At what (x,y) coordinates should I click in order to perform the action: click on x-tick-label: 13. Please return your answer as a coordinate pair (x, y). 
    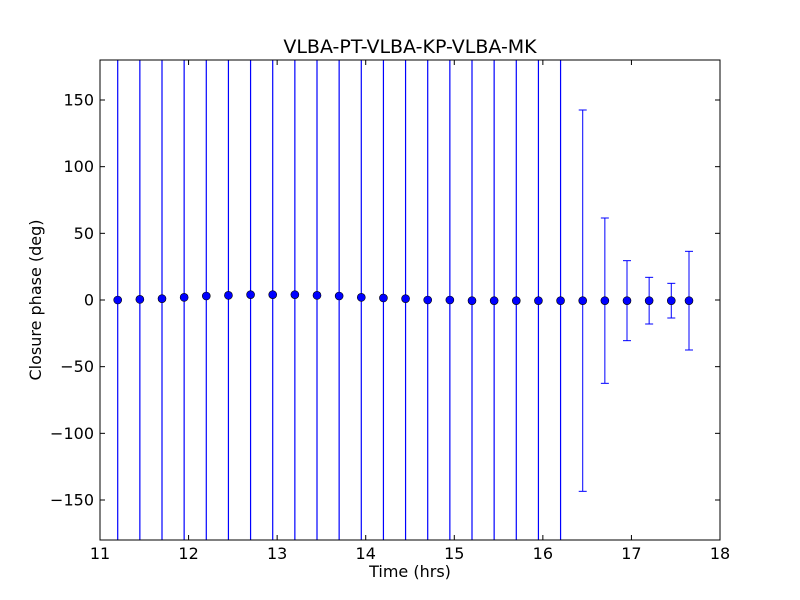
    Looking at the image, I should click on (277, 553).